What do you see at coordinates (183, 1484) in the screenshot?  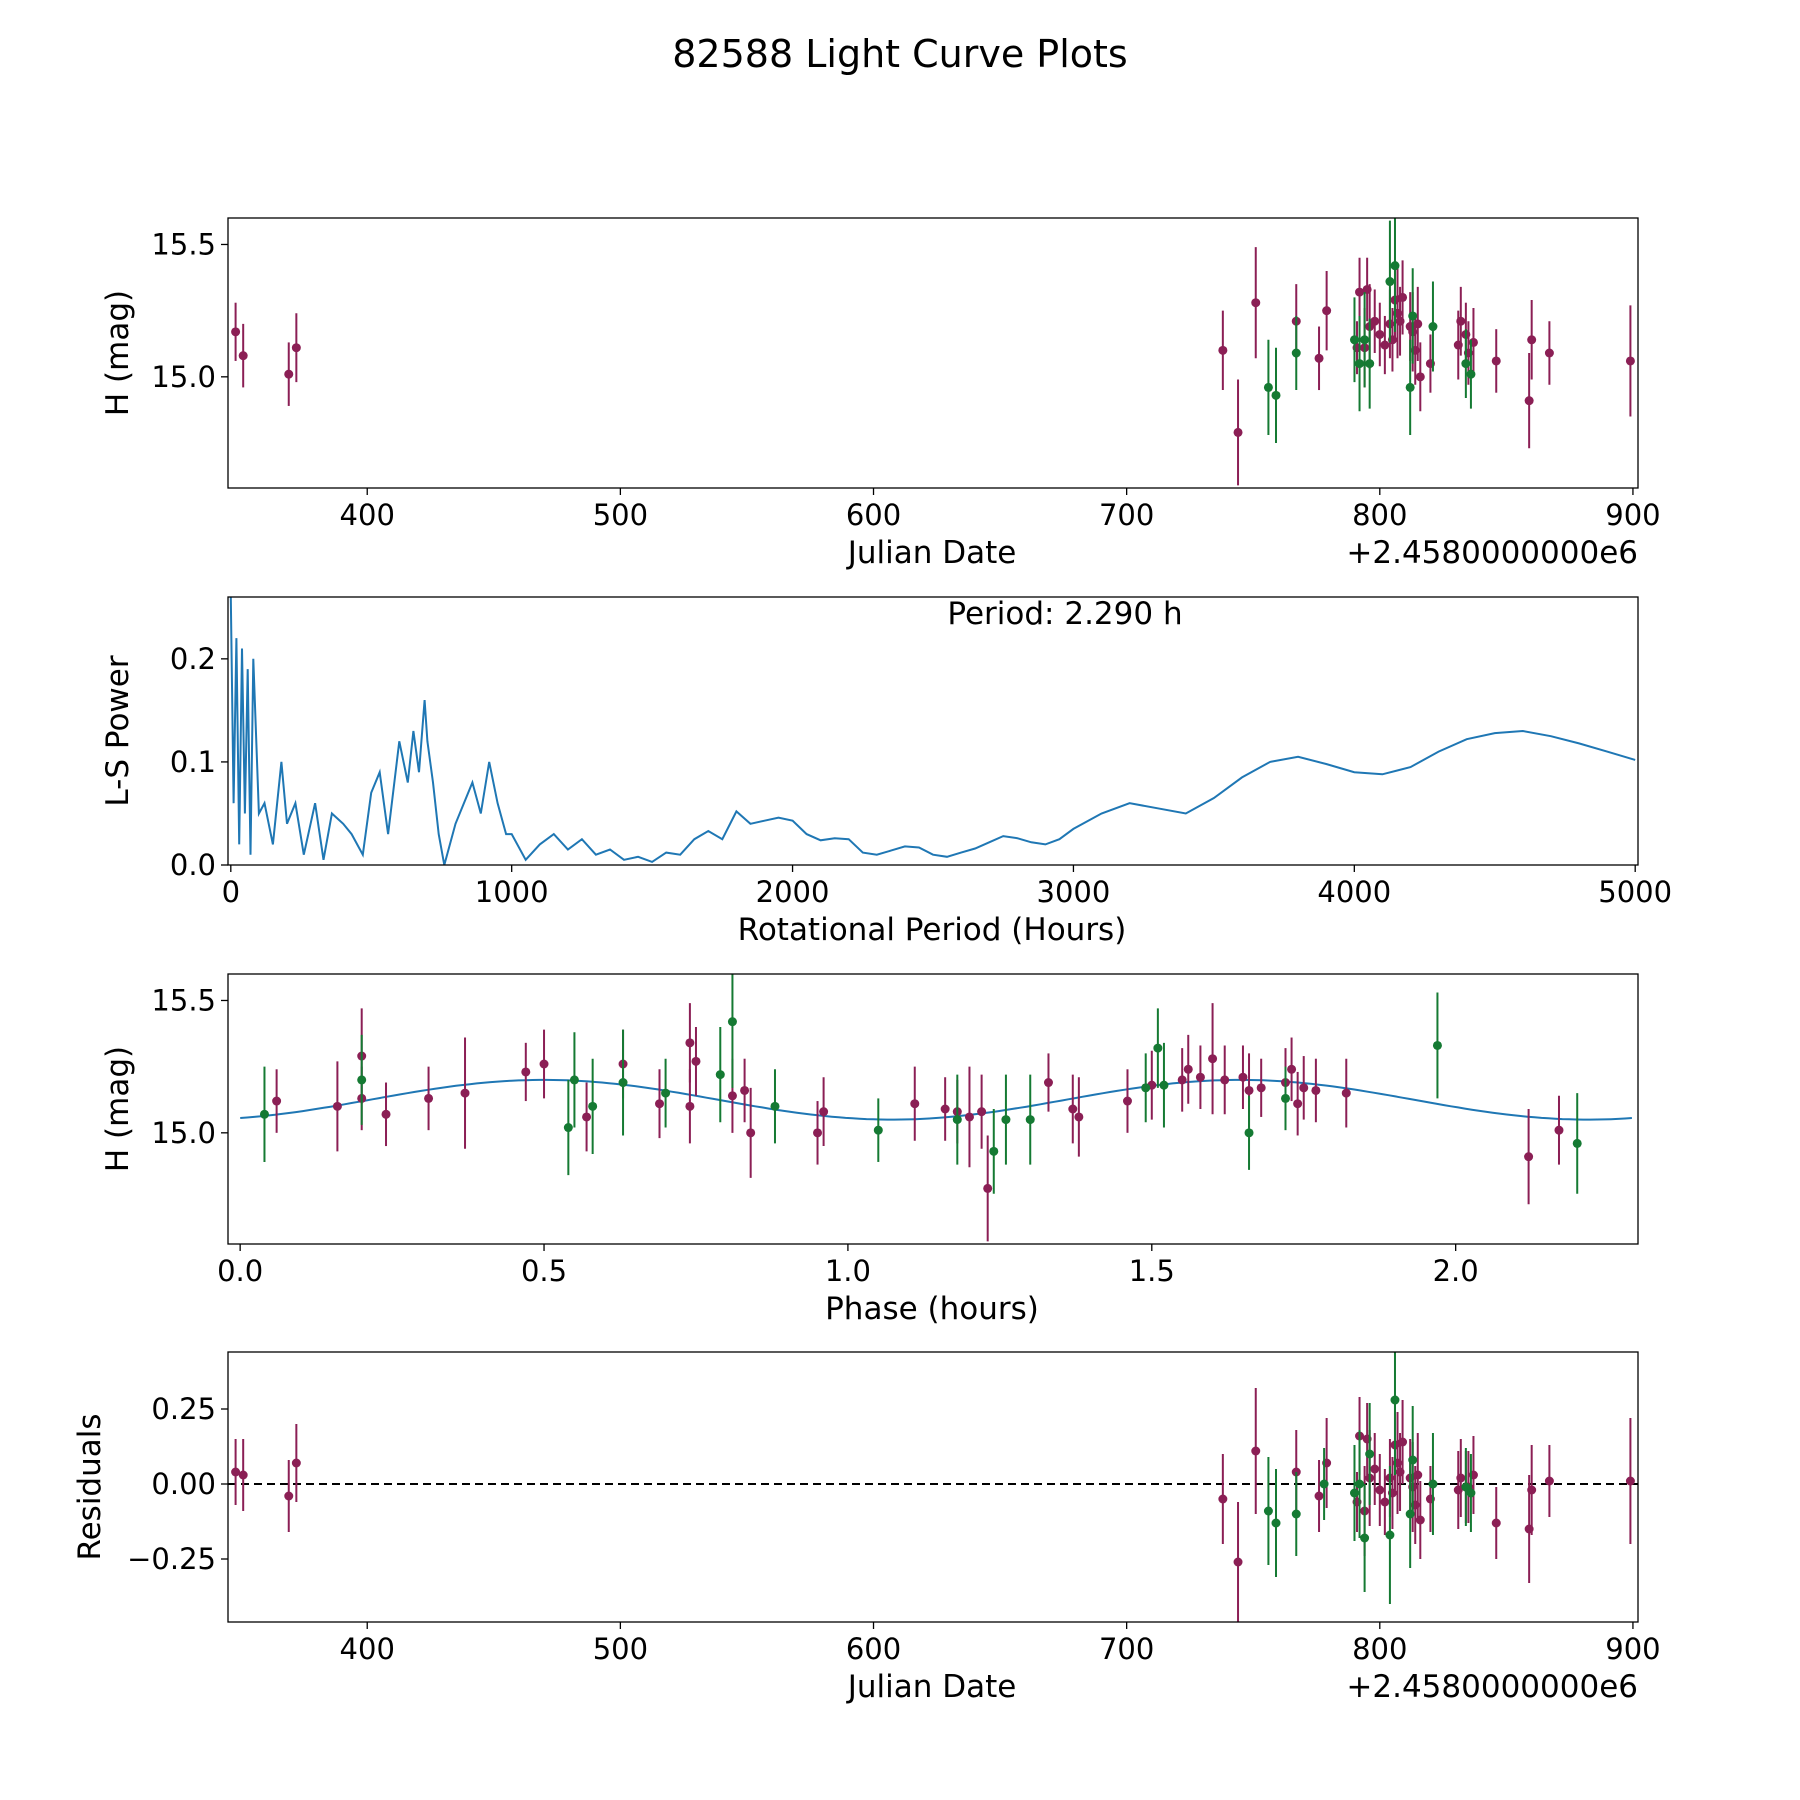 I see `y-tick-label: 0.00` at bounding box center [183, 1484].